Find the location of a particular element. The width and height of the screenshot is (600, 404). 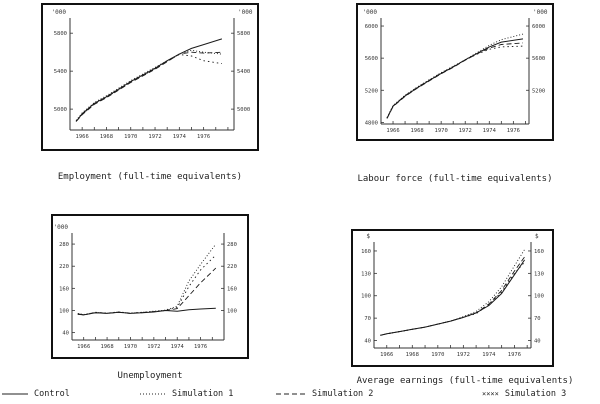

y-tick-label-left: 5000 is located at coordinates (60, 110).